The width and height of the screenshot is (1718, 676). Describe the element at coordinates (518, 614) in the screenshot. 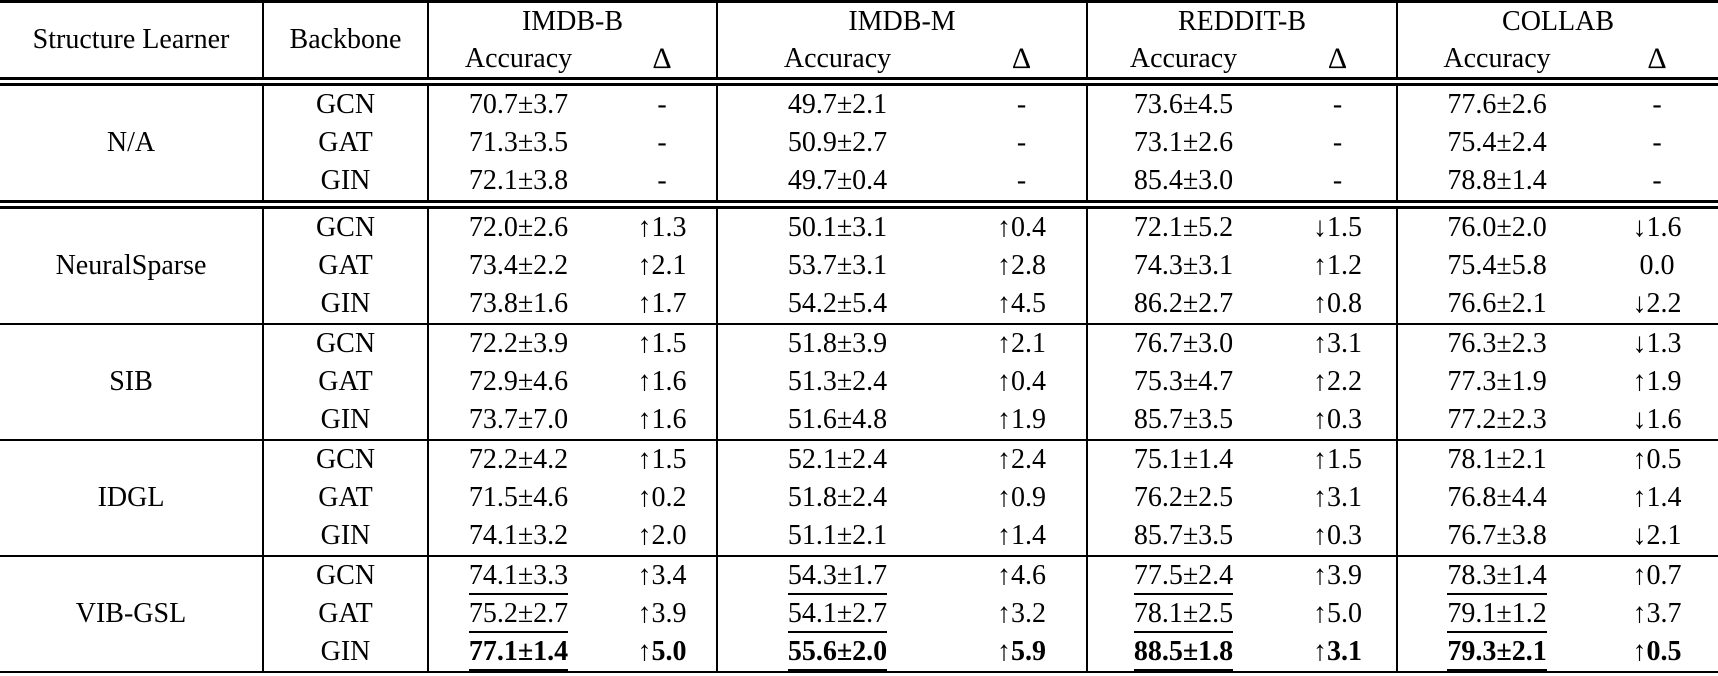

I see `accuracy-cell: 75.2±2.7` at that location.